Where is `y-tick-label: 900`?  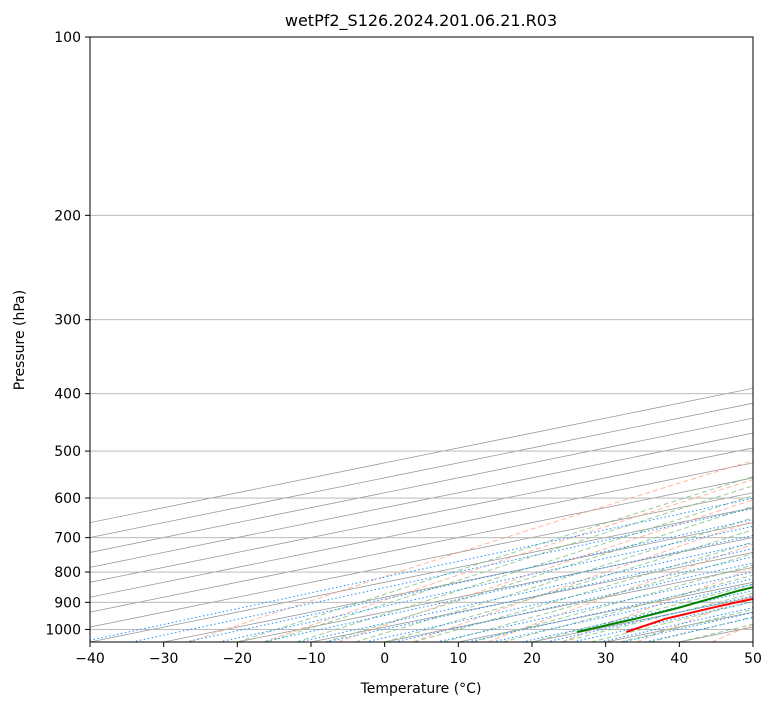
y-tick-label: 900 is located at coordinates (67, 603).